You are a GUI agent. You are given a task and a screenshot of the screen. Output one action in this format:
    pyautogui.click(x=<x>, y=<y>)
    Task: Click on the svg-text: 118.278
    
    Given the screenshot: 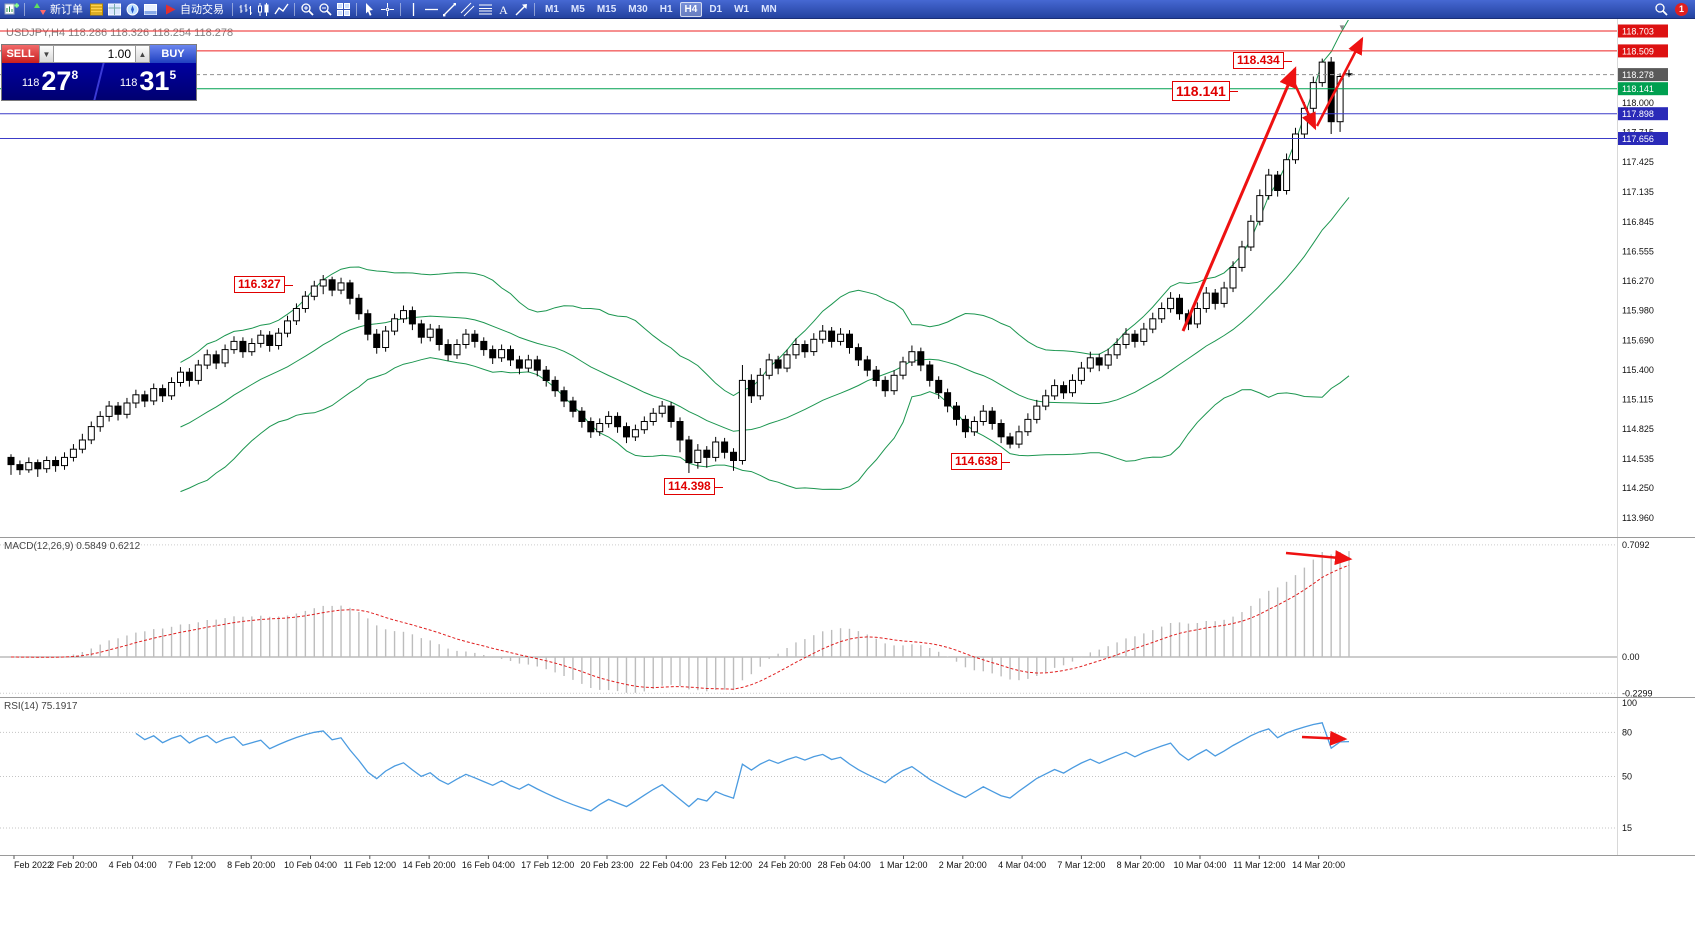 What is the action you would take?
    pyautogui.click(x=1638, y=75)
    